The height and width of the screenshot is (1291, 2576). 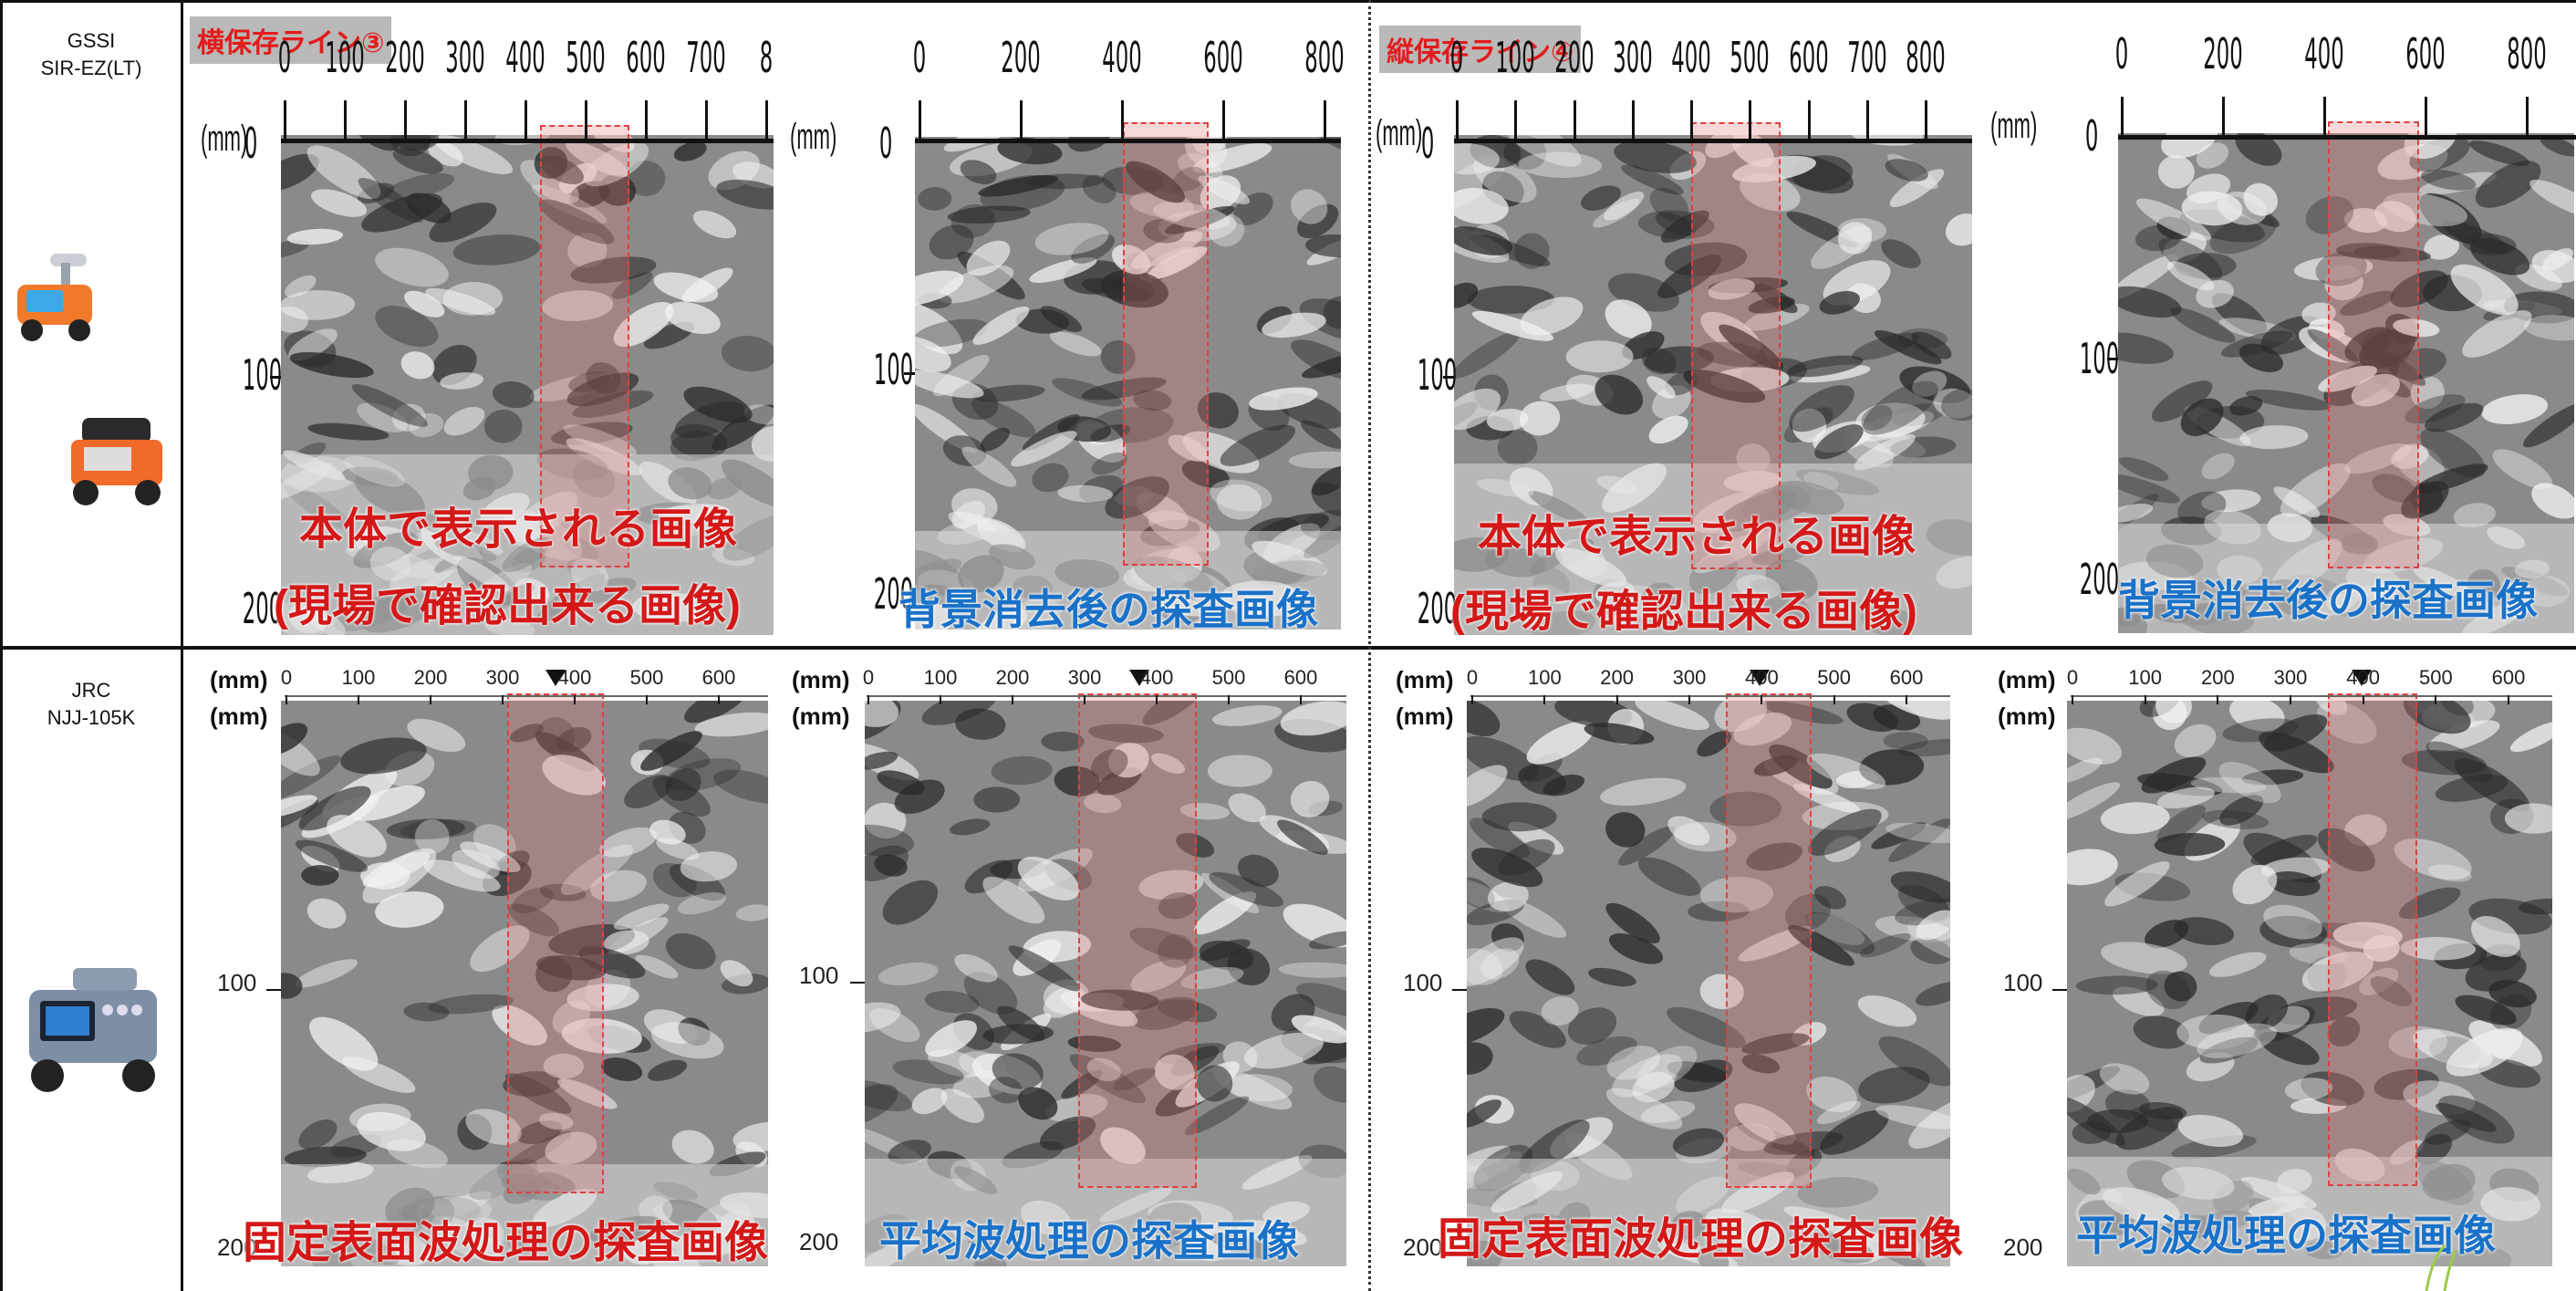 I want to click on gssi-radar-device-image, so click(x=54, y=297).